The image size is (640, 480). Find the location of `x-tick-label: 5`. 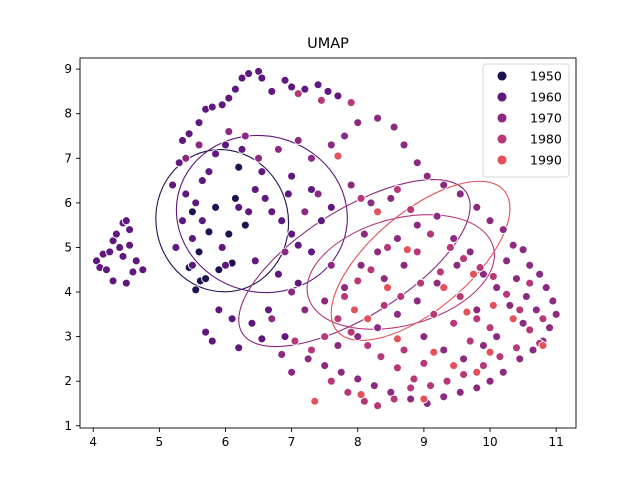

x-tick-label: 5 is located at coordinates (160, 442).